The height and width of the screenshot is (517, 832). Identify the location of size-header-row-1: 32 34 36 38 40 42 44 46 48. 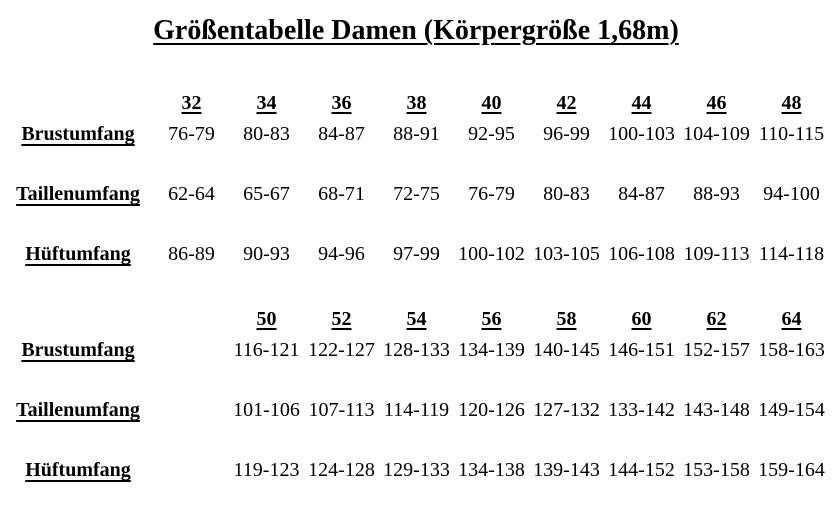
(415, 103).